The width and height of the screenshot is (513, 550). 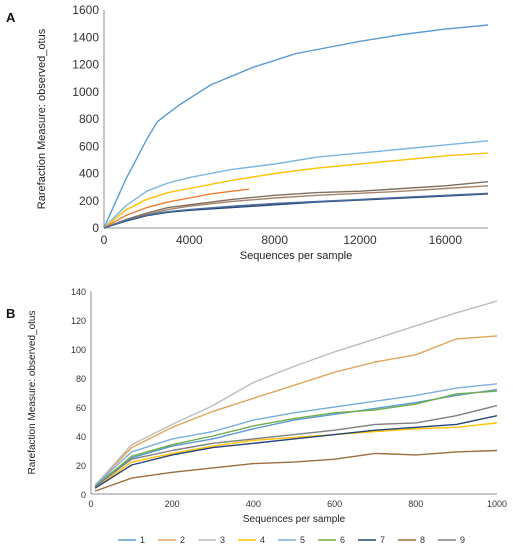 I want to click on y-tick-label: 200, so click(x=89, y=201).